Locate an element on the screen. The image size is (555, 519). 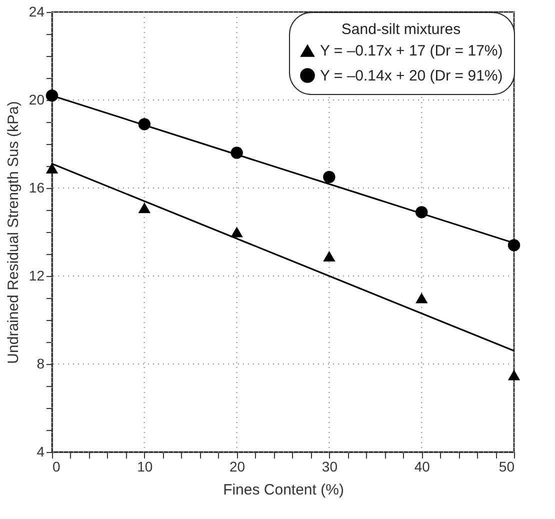
x-tick-label: 30 is located at coordinates (330, 466).